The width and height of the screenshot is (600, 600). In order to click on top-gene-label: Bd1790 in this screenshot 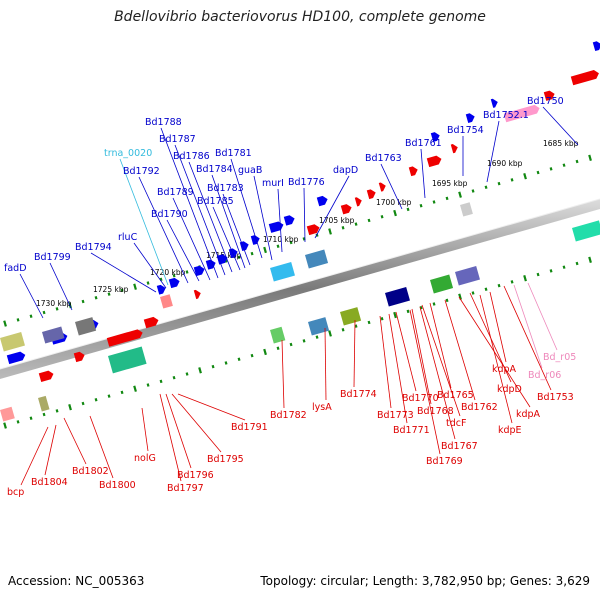, I will do `click(169, 214)`.